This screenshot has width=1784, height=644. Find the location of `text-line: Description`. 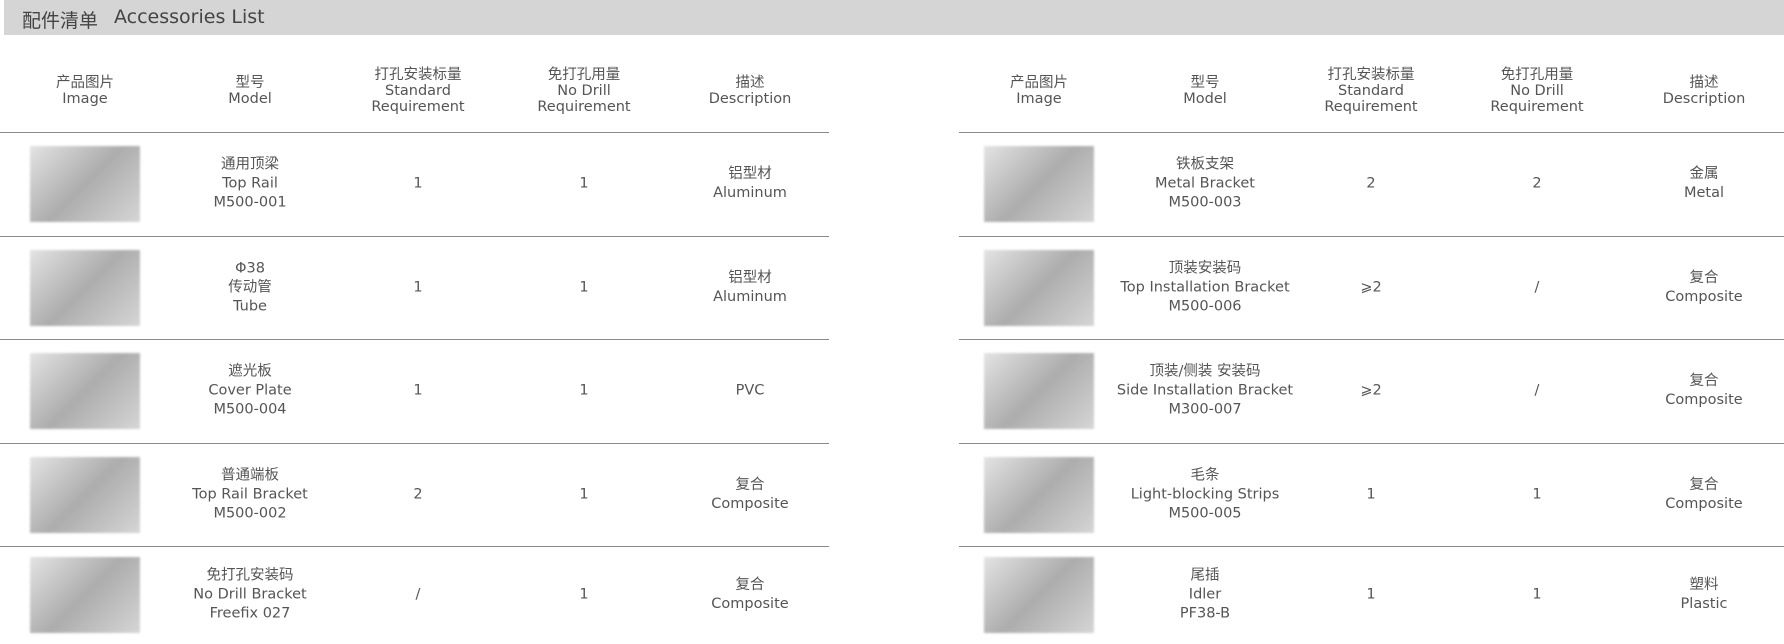

text-line: Description is located at coordinates (750, 99).